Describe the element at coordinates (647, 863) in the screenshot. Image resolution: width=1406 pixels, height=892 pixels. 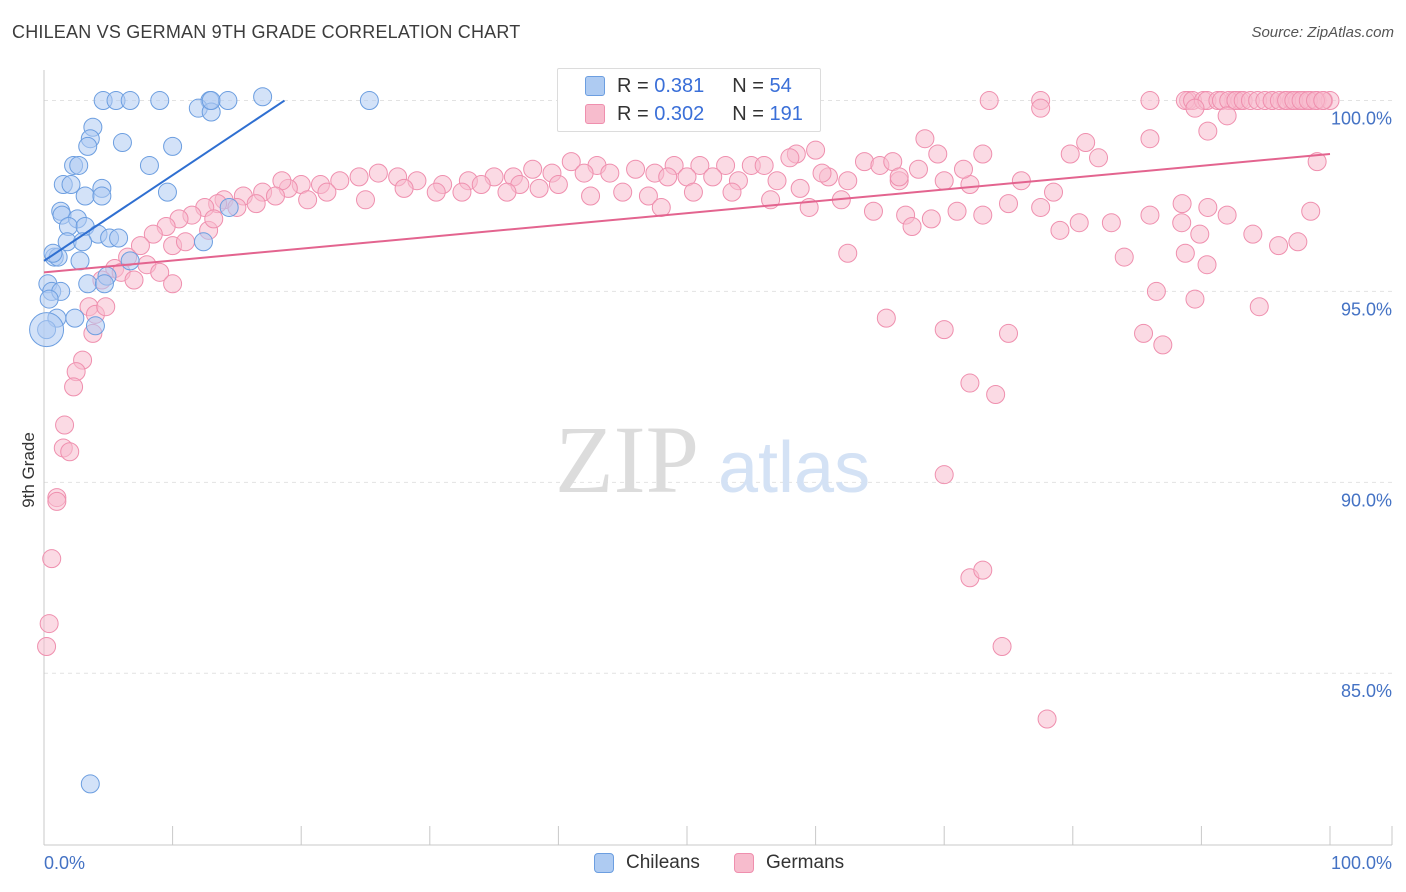
I see `legend-item-chileans: Chileans` at that location.